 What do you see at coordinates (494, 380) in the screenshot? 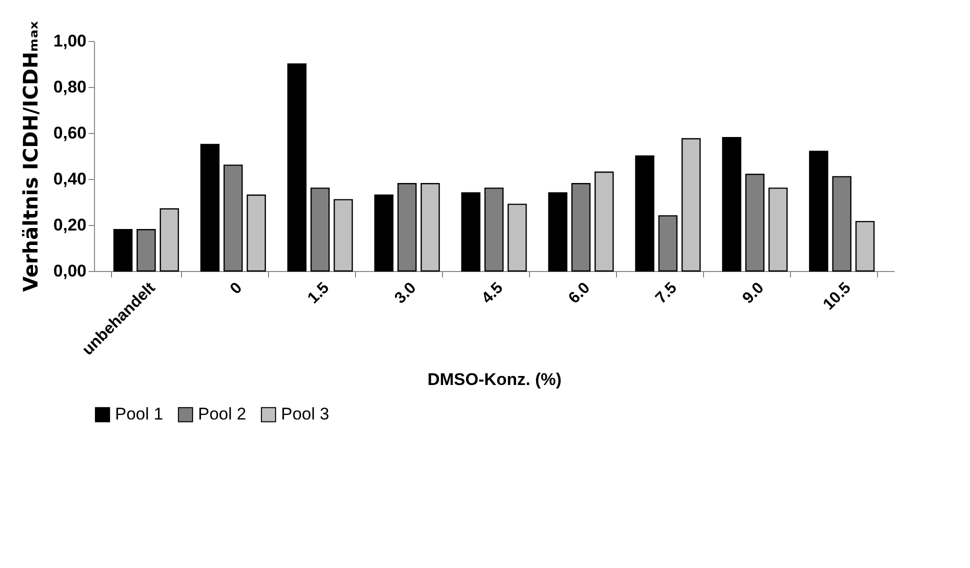
I see `x-axis-title: DMSO-Konz. (%)` at bounding box center [494, 380].